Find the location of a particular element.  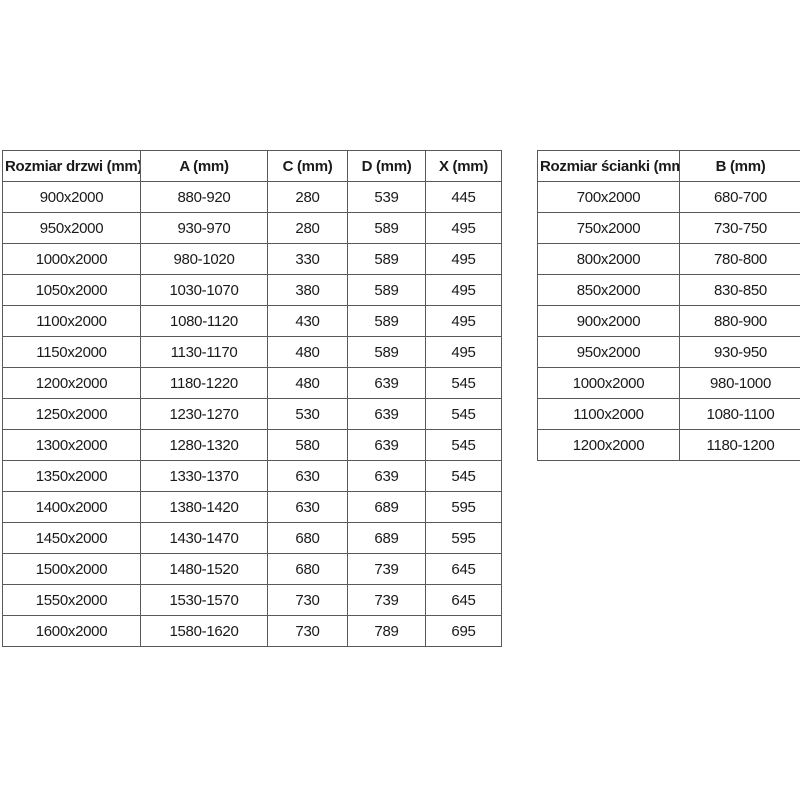

table-row: 900x2000 880-920 280 539 445 is located at coordinates (252, 197).